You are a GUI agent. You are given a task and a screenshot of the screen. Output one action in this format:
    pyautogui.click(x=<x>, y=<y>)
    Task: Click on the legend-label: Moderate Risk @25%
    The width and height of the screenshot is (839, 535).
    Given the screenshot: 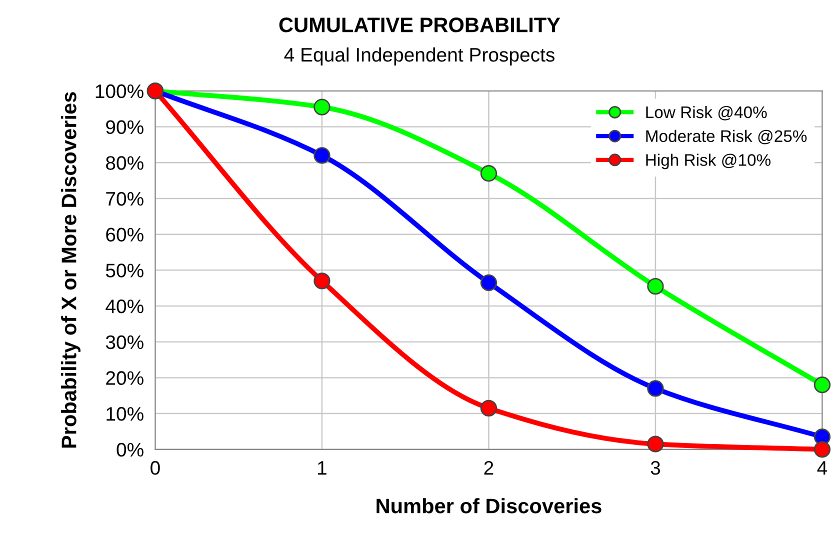 What is the action you would take?
    pyautogui.click(x=726, y=137)
    